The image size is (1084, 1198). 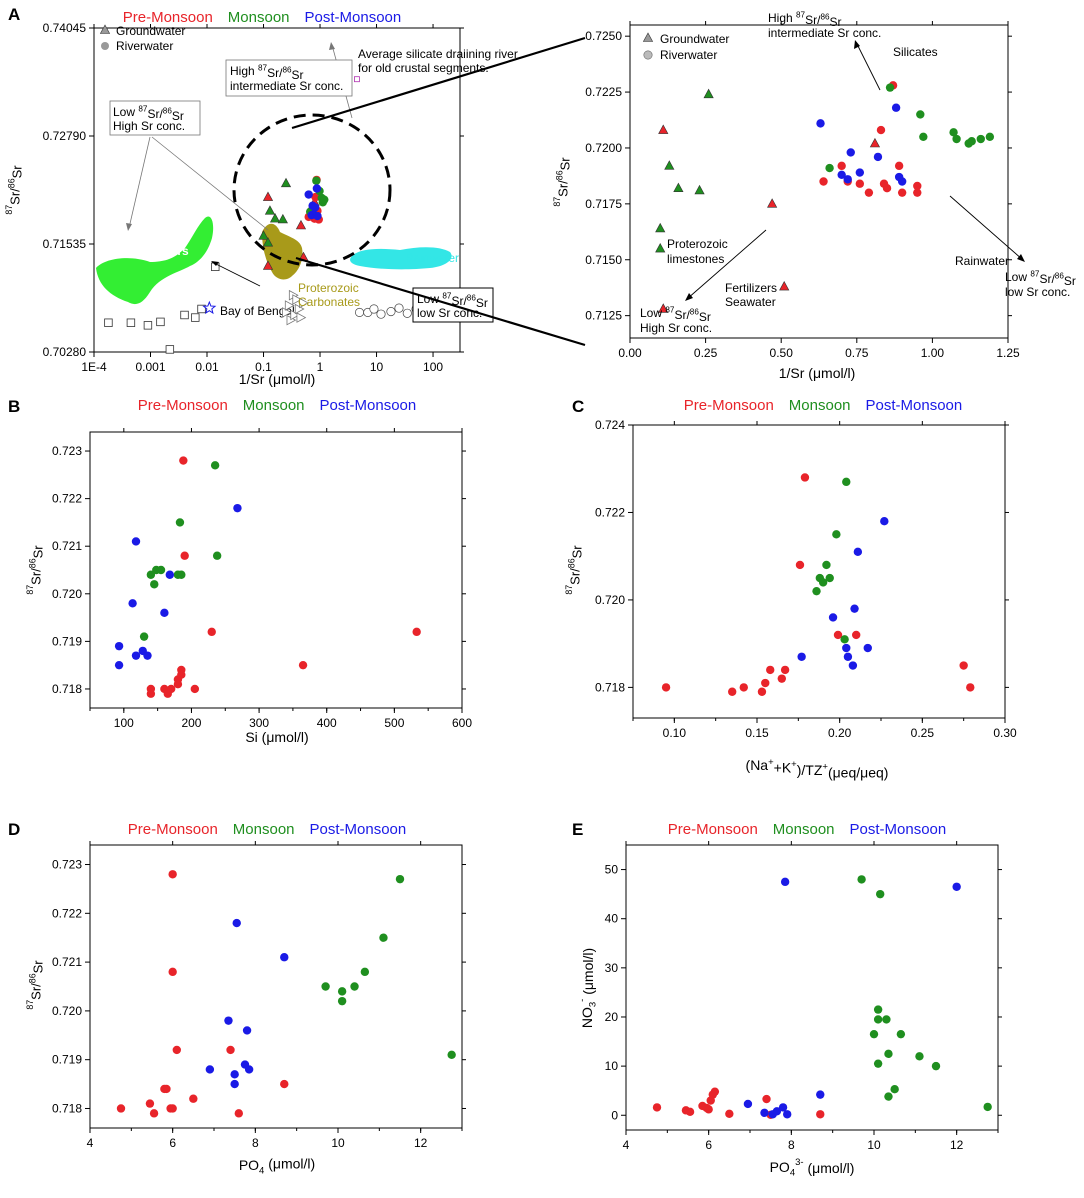 What do you see at coordinates (840, 733) in the screenshot?
I see `x-tick-label: 0.20` at bounding box center [840, 733].